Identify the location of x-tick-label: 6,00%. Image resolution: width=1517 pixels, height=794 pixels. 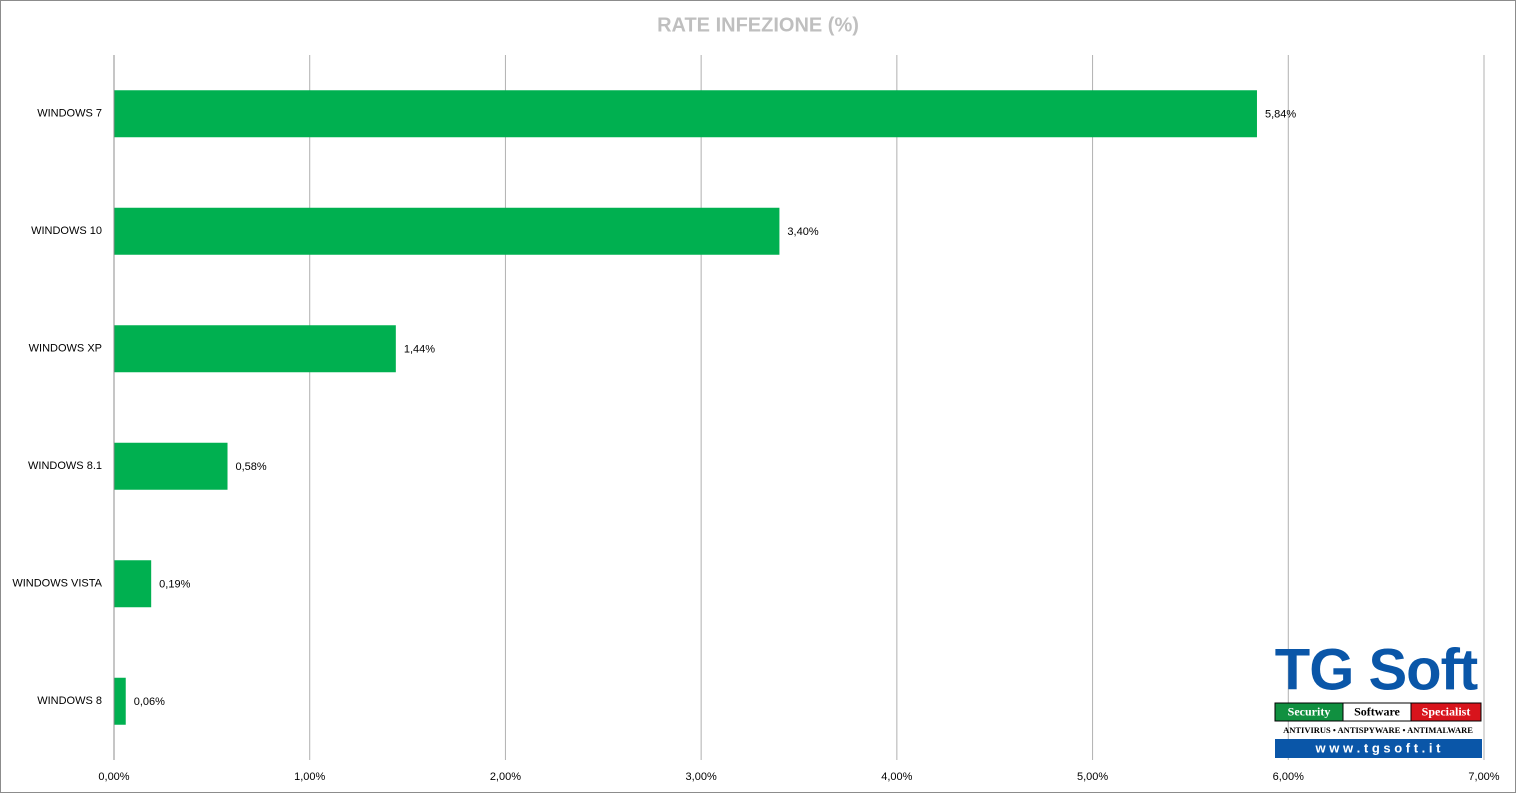
(1288, 777).